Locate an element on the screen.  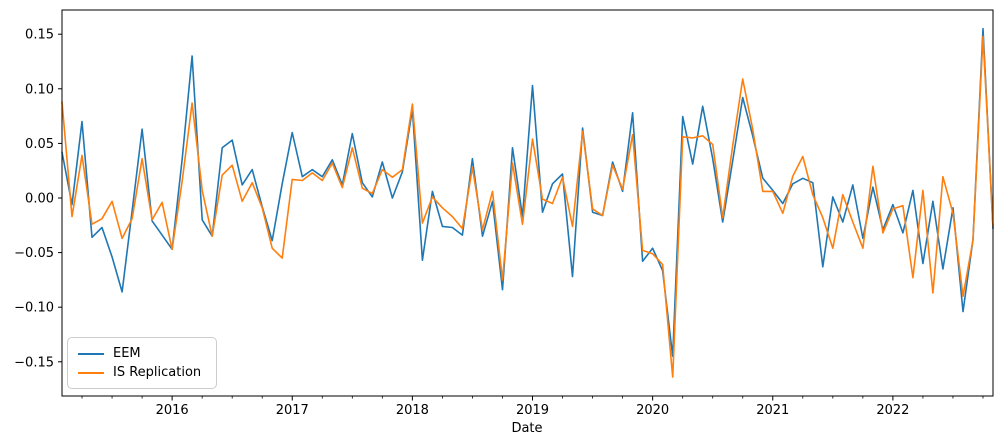
legend-entry-is-replication: IS Replication is located at coordinates (142, 372).